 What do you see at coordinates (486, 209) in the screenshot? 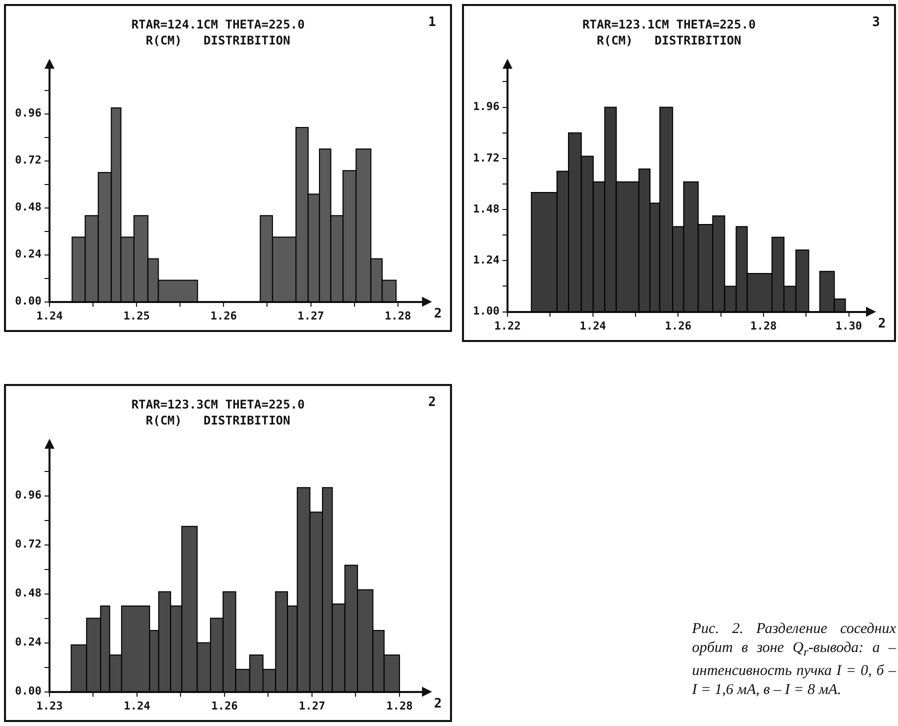
I see `y-tick-label: 1.48` at bounding box center [486, 209].